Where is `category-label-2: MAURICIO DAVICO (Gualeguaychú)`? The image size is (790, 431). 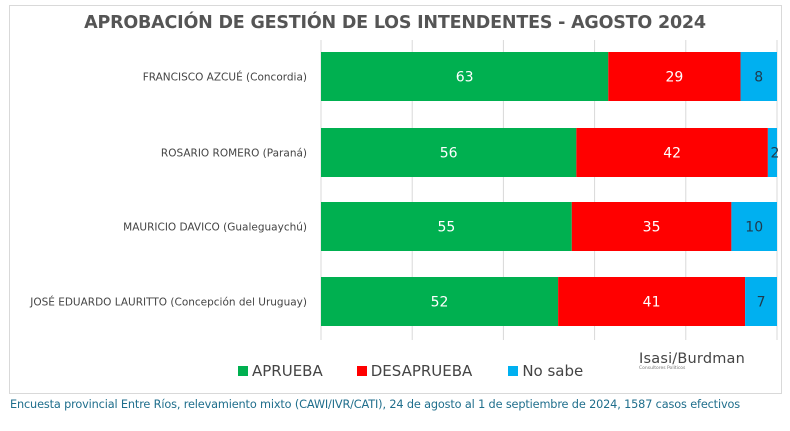 category-label-2: MAURICIO DAVICO (Gualeguaychú) is located at coordinates (215, 228).